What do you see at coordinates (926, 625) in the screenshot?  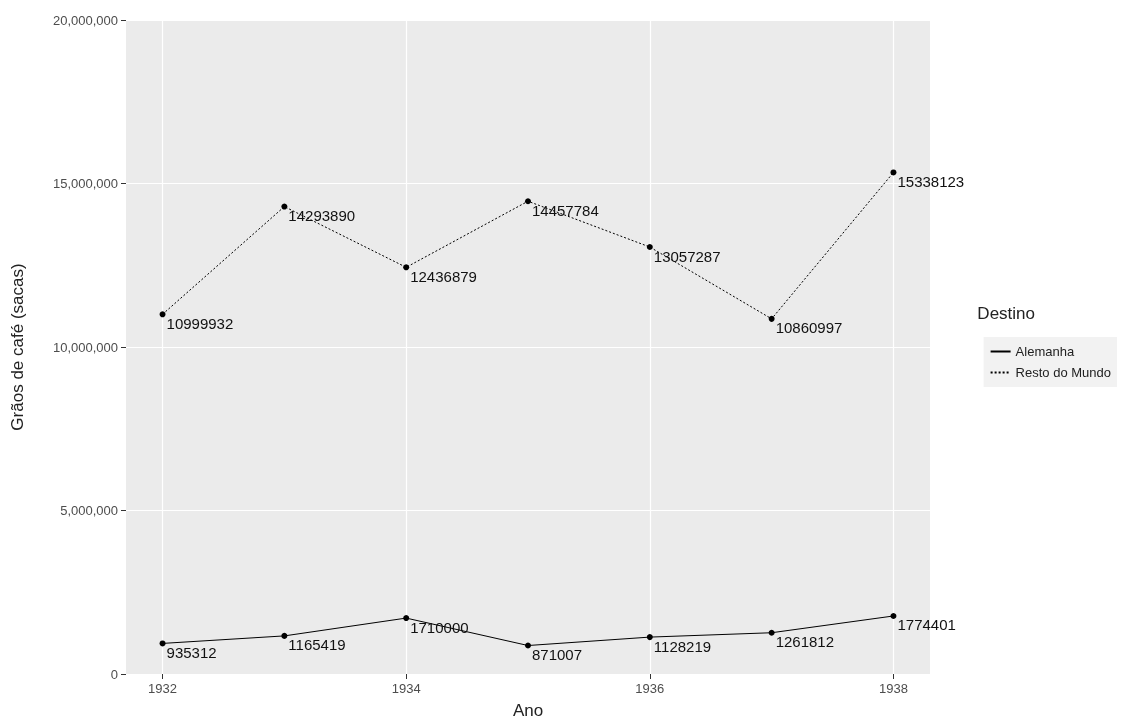 I see `data-label: 1774401` at bounding box center [926, 625].